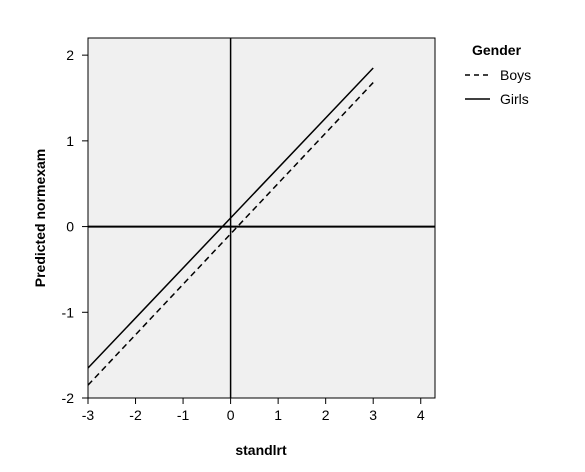 This screenshot has height=472, width=585. What do you see at coordinates (261, 450) in the screenshot?
I see `x-axis-title: standlrt` at bounding box center [261, 450].